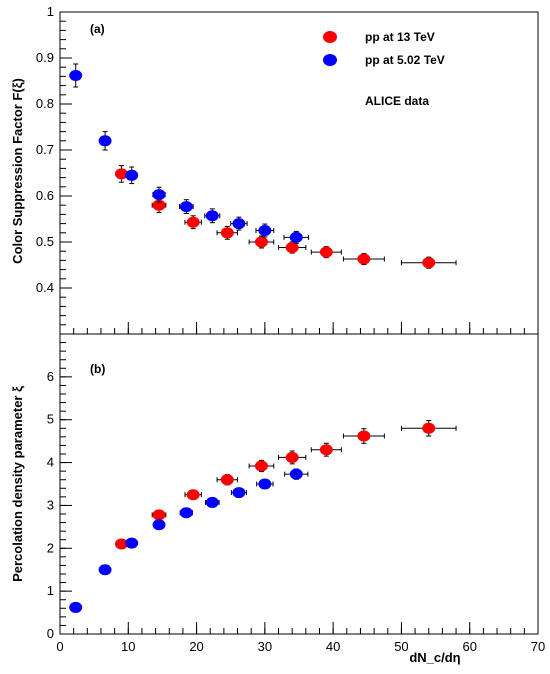 The width and height of the screenshot is (550, 674). Describe the element at coordinates (384, 48) in the screenshot. I see `panel-a-legend: pp at 13 TeV pp at 5.02 TeV` at that location.